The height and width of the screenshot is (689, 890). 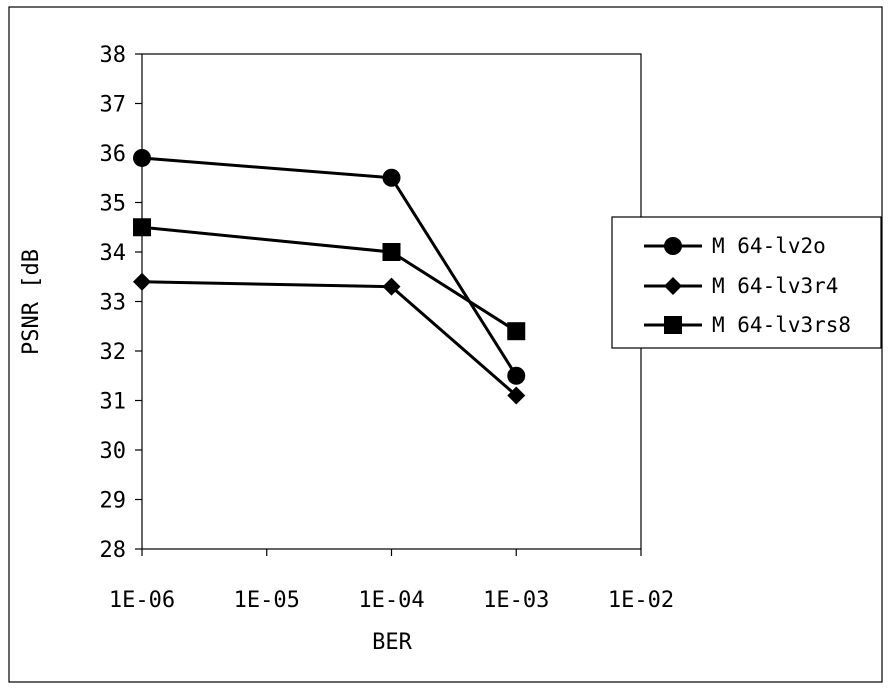 What do you see at coordinates (142, 600) in the screenshot?
I see `x-tick-label: 1E-06` at bounding box center [142, 600].